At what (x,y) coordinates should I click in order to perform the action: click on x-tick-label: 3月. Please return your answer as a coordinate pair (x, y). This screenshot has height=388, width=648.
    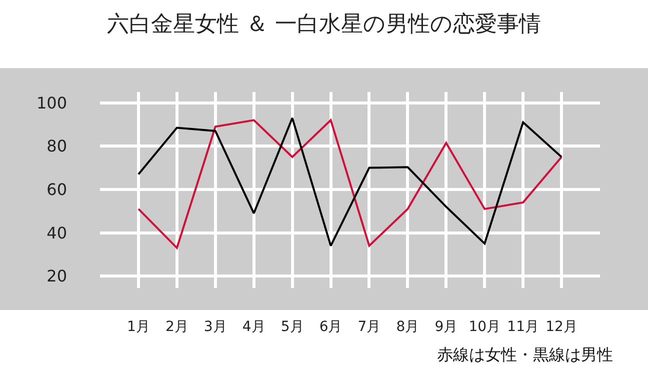
    Looking at the image, I should click on (215, 327).